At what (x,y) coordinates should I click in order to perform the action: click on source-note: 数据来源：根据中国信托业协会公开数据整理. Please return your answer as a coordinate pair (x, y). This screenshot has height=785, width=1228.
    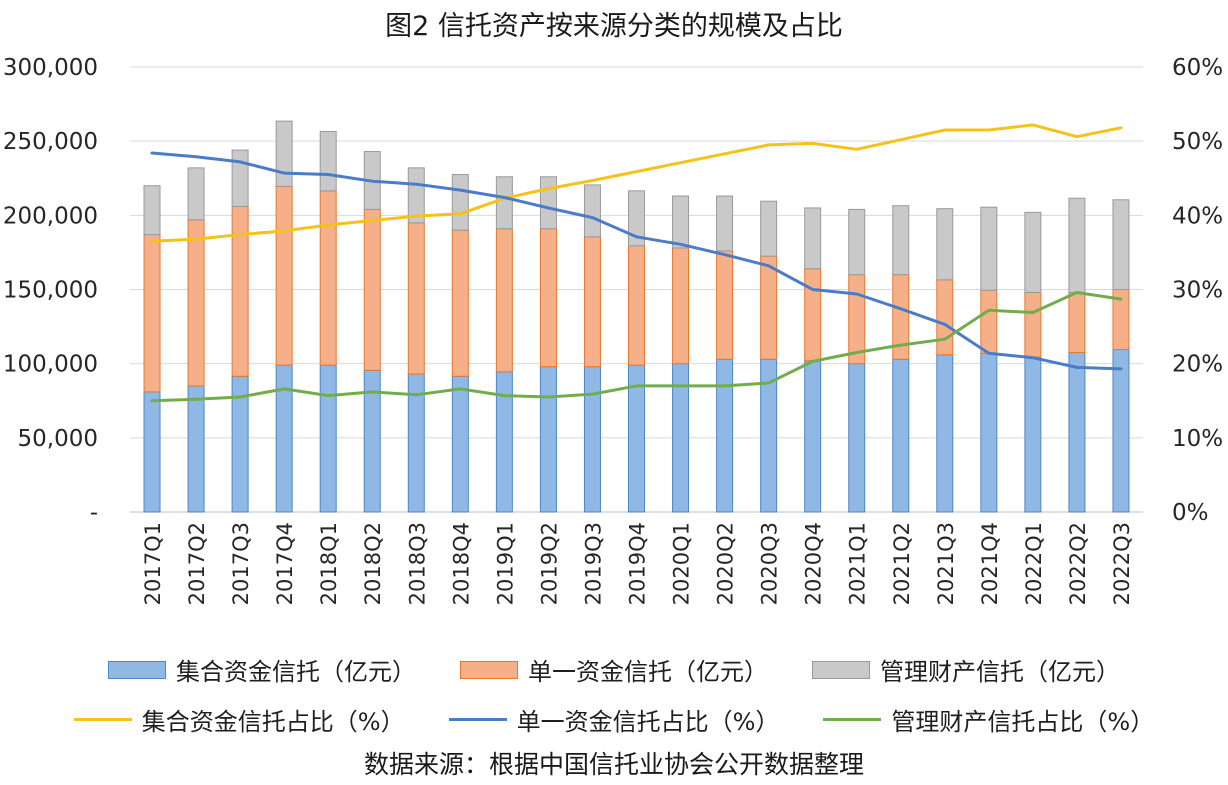
    Looking at the image, I should click on (613, 764).